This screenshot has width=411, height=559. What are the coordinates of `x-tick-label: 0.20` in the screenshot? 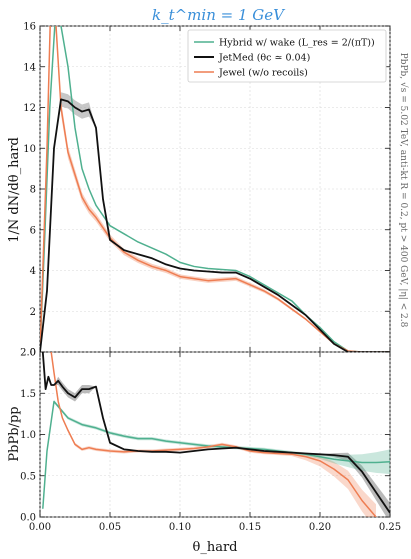 It's located at (320, 527).